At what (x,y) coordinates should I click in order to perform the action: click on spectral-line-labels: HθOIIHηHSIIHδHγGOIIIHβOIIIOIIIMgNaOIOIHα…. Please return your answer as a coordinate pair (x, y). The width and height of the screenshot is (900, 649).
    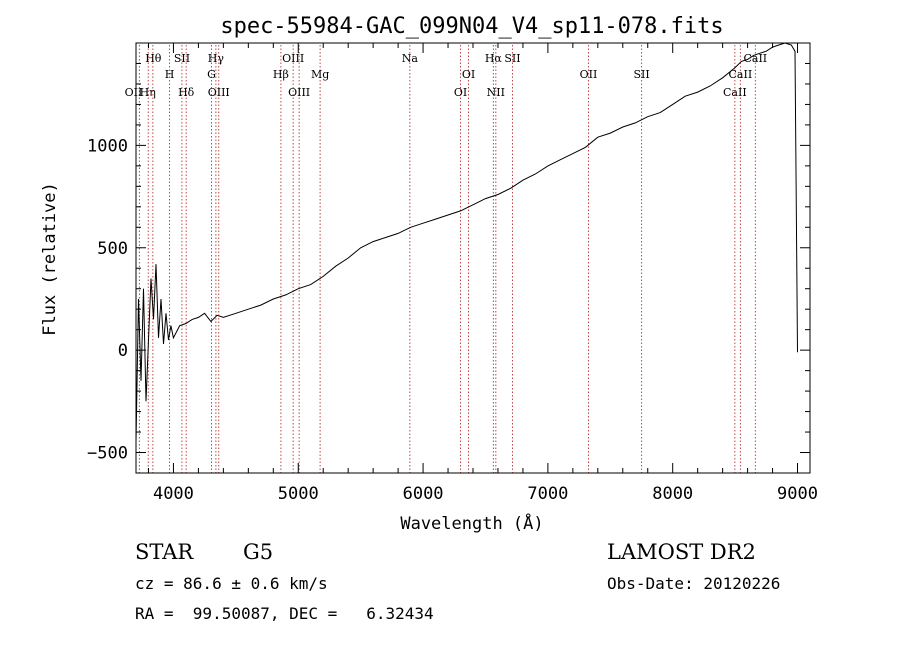
    Looking at the image, I should click on (446, 75).